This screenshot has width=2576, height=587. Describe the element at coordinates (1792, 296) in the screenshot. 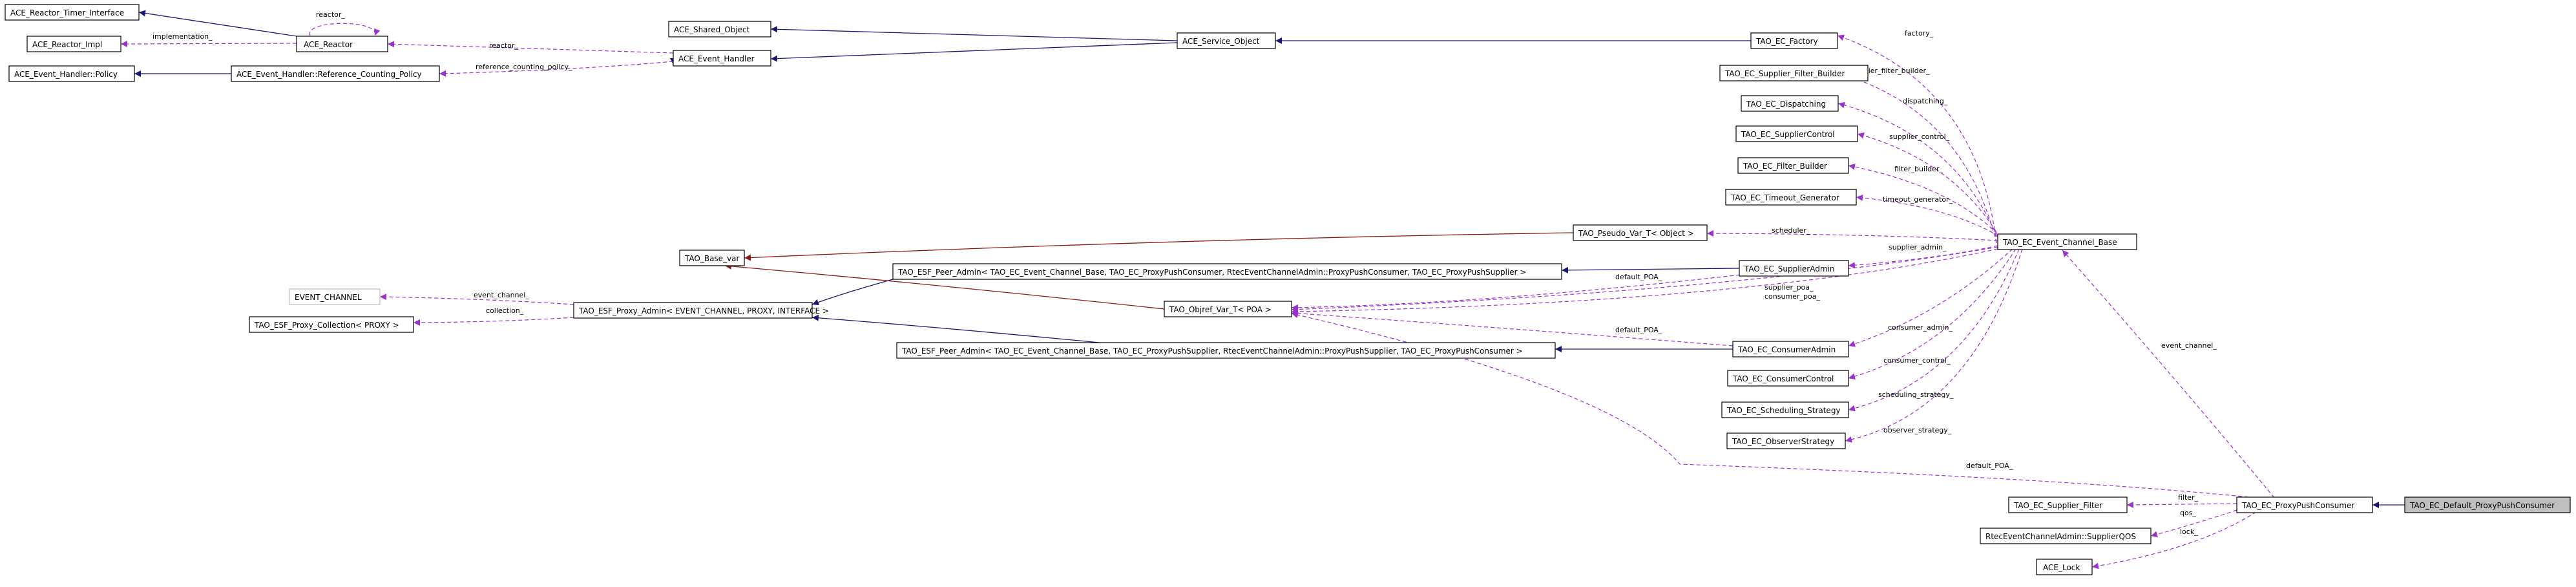

I see `edge-label-consumer-poa: consumer_poa_` at that location.